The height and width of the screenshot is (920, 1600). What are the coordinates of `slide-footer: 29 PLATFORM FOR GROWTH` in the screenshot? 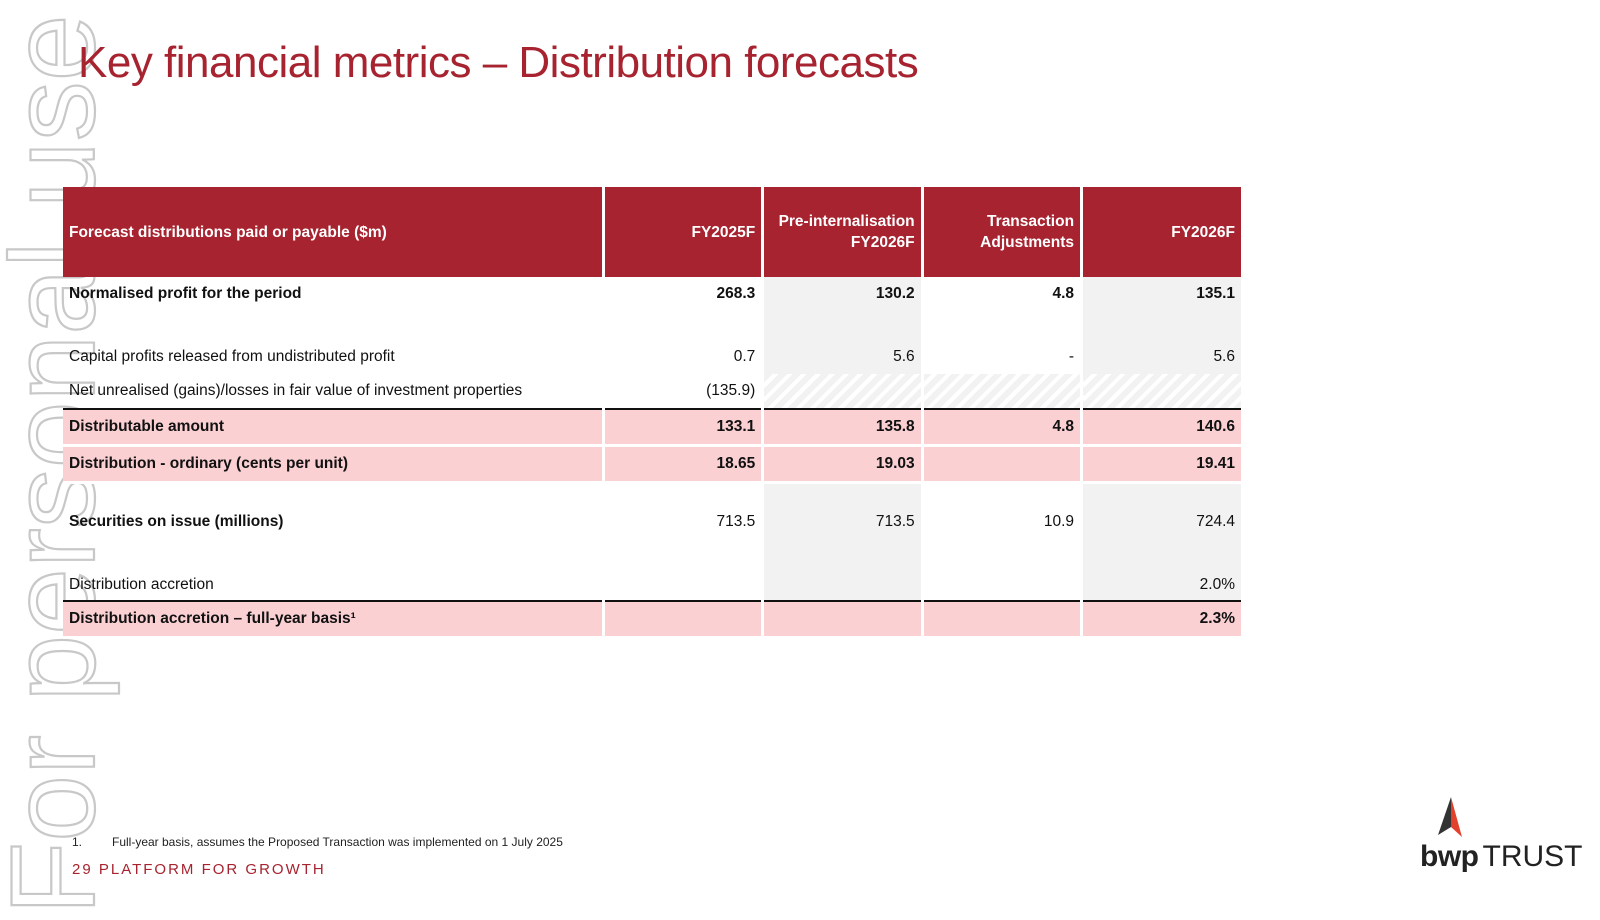 It's located at (199, 869).